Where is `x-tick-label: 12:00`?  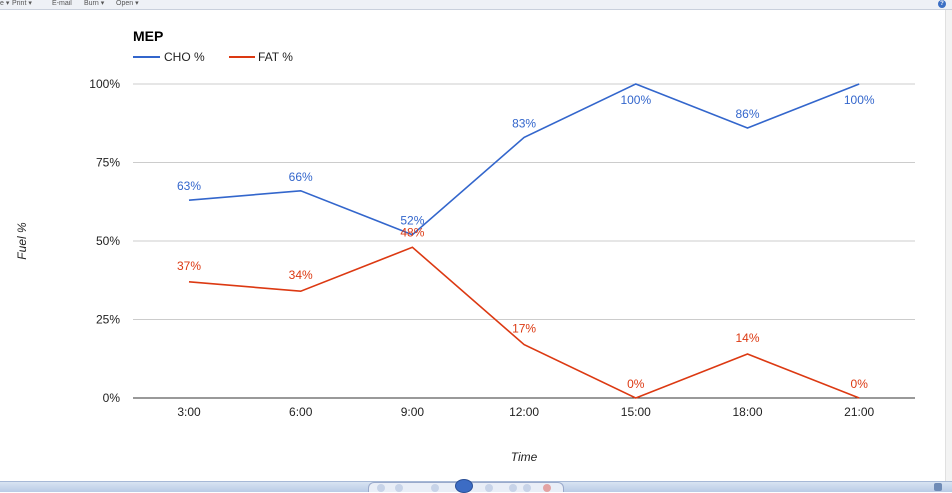 x-tick-label: 12:00 is located at coordinates (524, 412).